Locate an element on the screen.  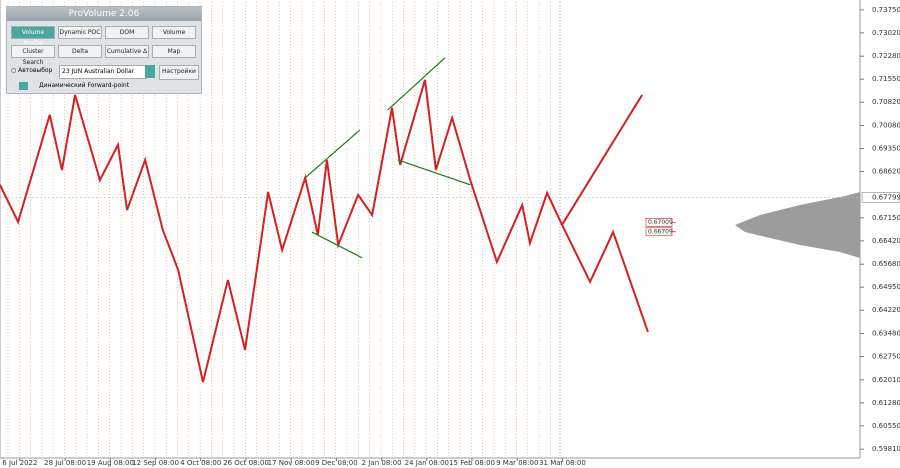
level-label: 0.67009 is located at coordinates (660, 222).